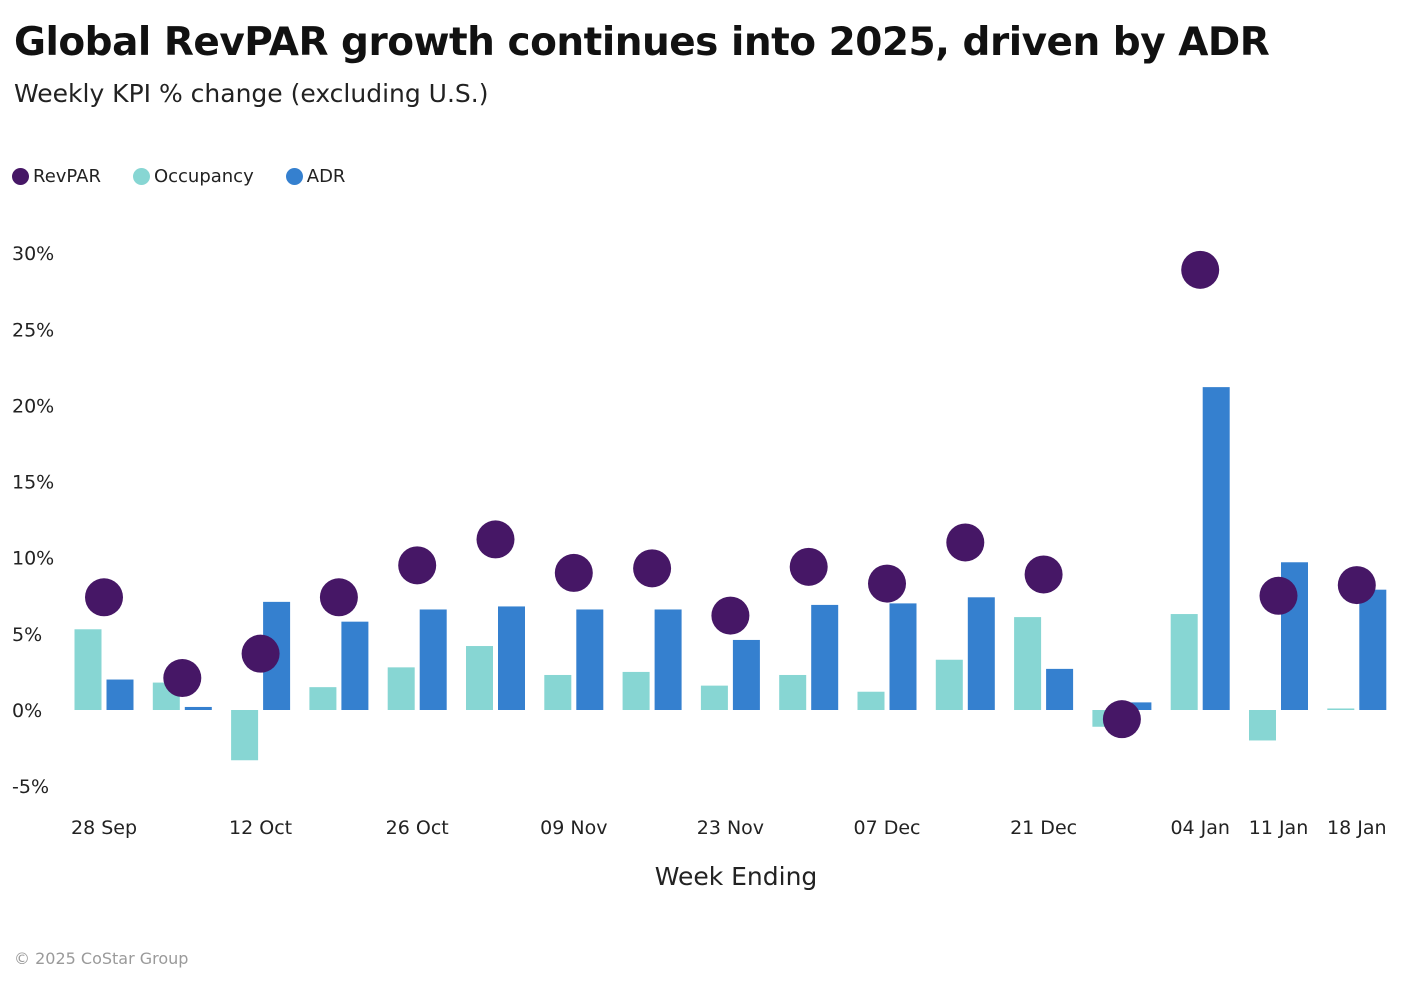 Image resolution: width=1412 pixels, height=984 pixels. I want to click on legend-swatch-adr, so click(294, 176).